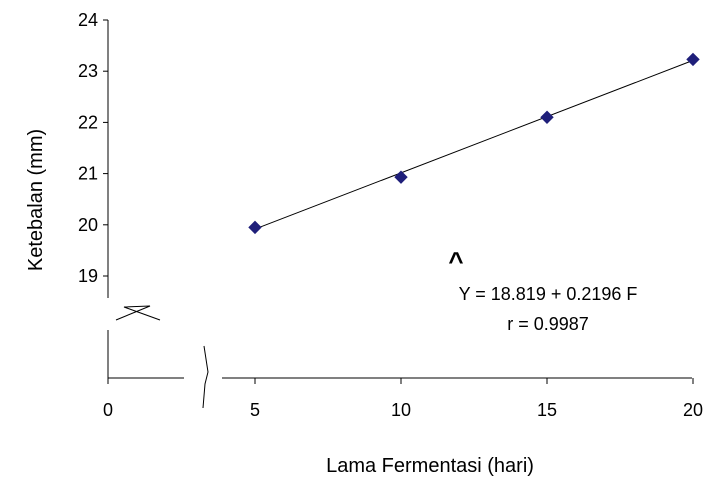  I want to click on y-tick-label: 24, so click(88, 20).